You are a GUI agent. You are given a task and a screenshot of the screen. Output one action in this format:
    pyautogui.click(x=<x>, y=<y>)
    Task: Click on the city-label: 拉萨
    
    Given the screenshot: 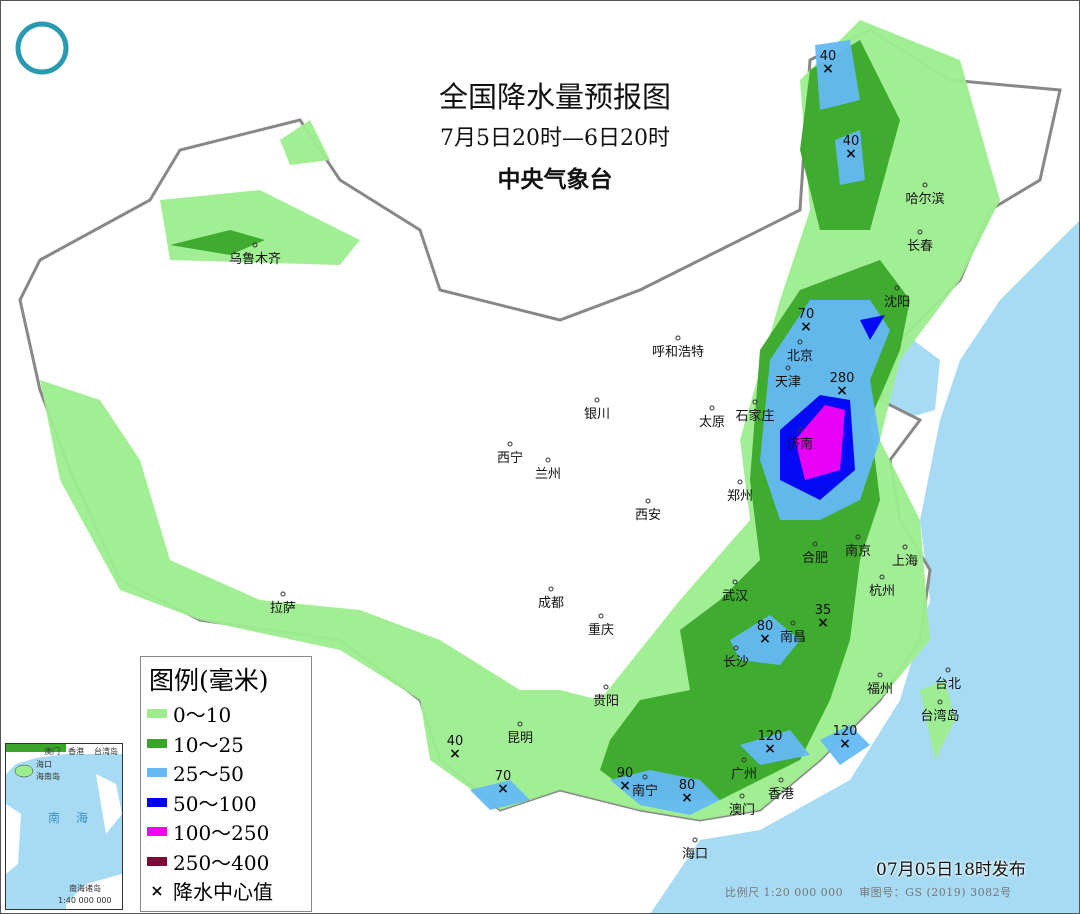 What is the action you would take?
    pyautogui.click(x=283, y=608)
    